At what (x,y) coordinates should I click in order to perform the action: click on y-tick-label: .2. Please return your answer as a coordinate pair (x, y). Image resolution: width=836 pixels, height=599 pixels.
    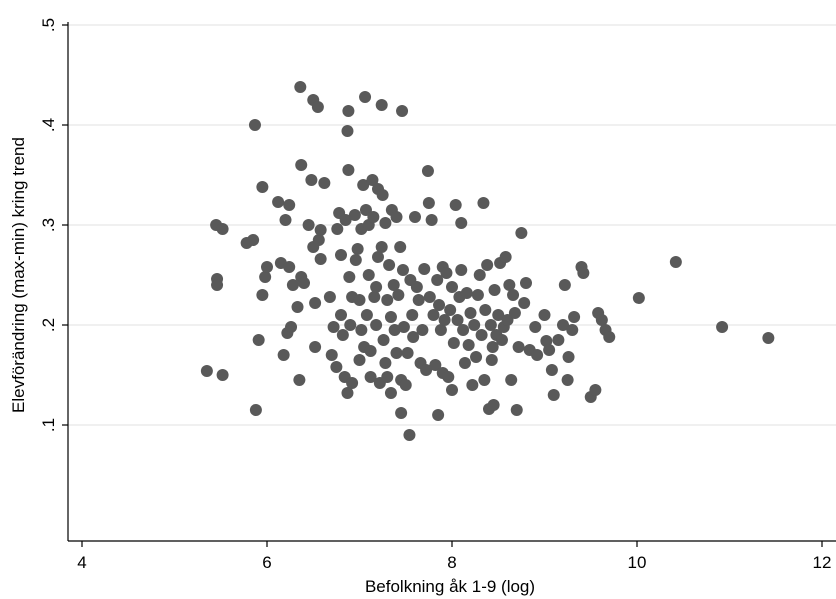
    Looking at the image, I should click on (48, 325).